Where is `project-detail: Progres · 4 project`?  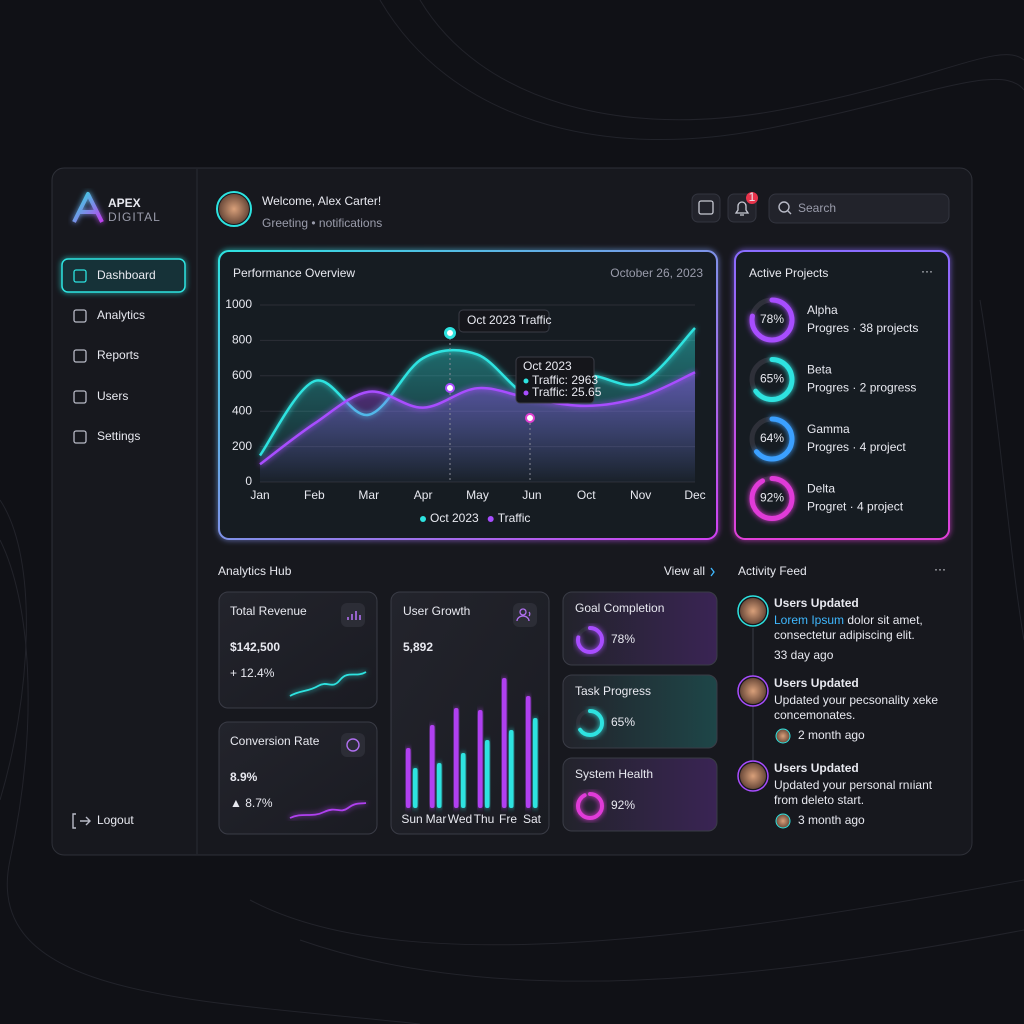 project-detail: Progres · 4 project is located at coordinates (856, 447).